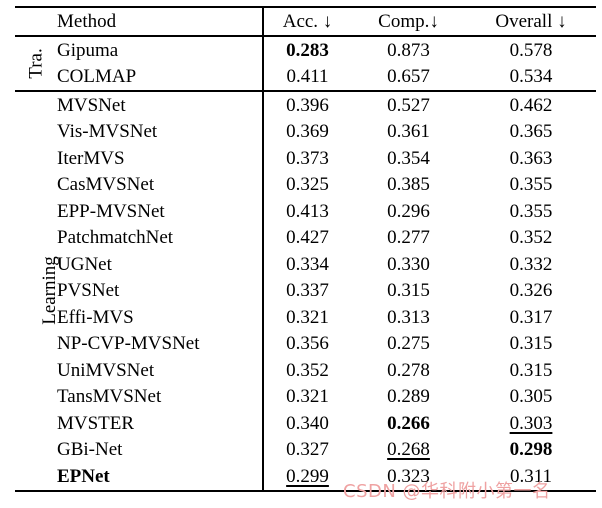  I want to click on table-header: Method Acc. ↓ Comp.↓ Overall ↓, so click(306, 22).